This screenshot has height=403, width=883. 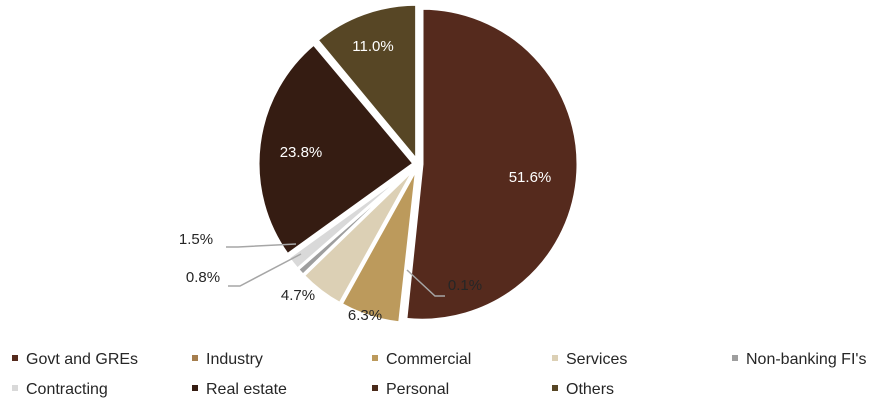 I want to click on leader-line-non-banking-fi-s, so click(x=265, y=270).